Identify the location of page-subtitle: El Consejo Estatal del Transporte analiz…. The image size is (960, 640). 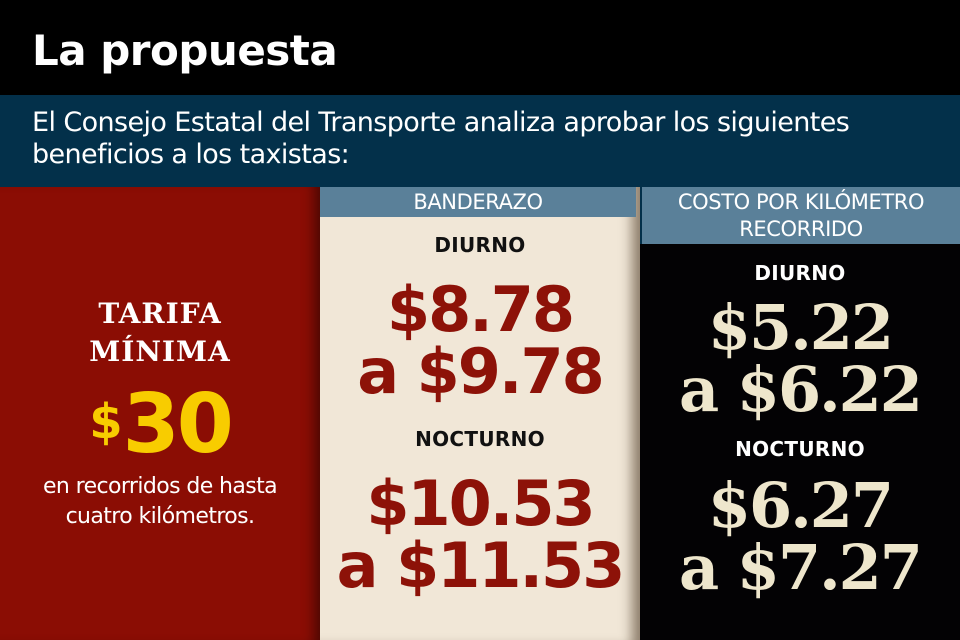
(441, 138).